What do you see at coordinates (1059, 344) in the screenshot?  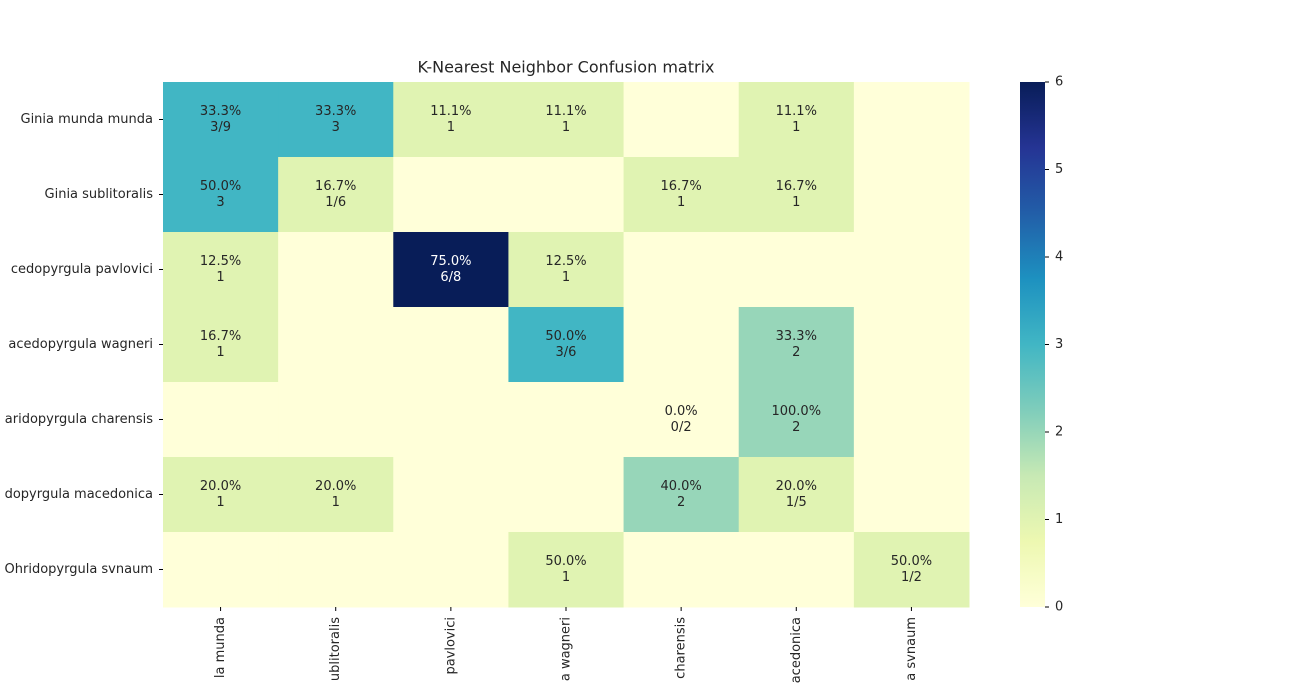 I see `colorbar-tick-label: 3` at bounding box center [1059, 344].